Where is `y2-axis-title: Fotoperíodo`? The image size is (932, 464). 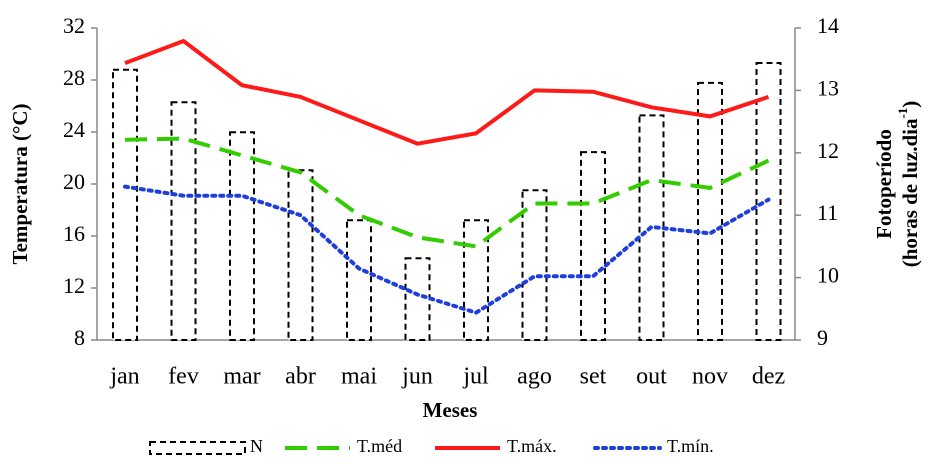
y2-axis-title: Fotoperíodo is located at coordinates (884, 184).